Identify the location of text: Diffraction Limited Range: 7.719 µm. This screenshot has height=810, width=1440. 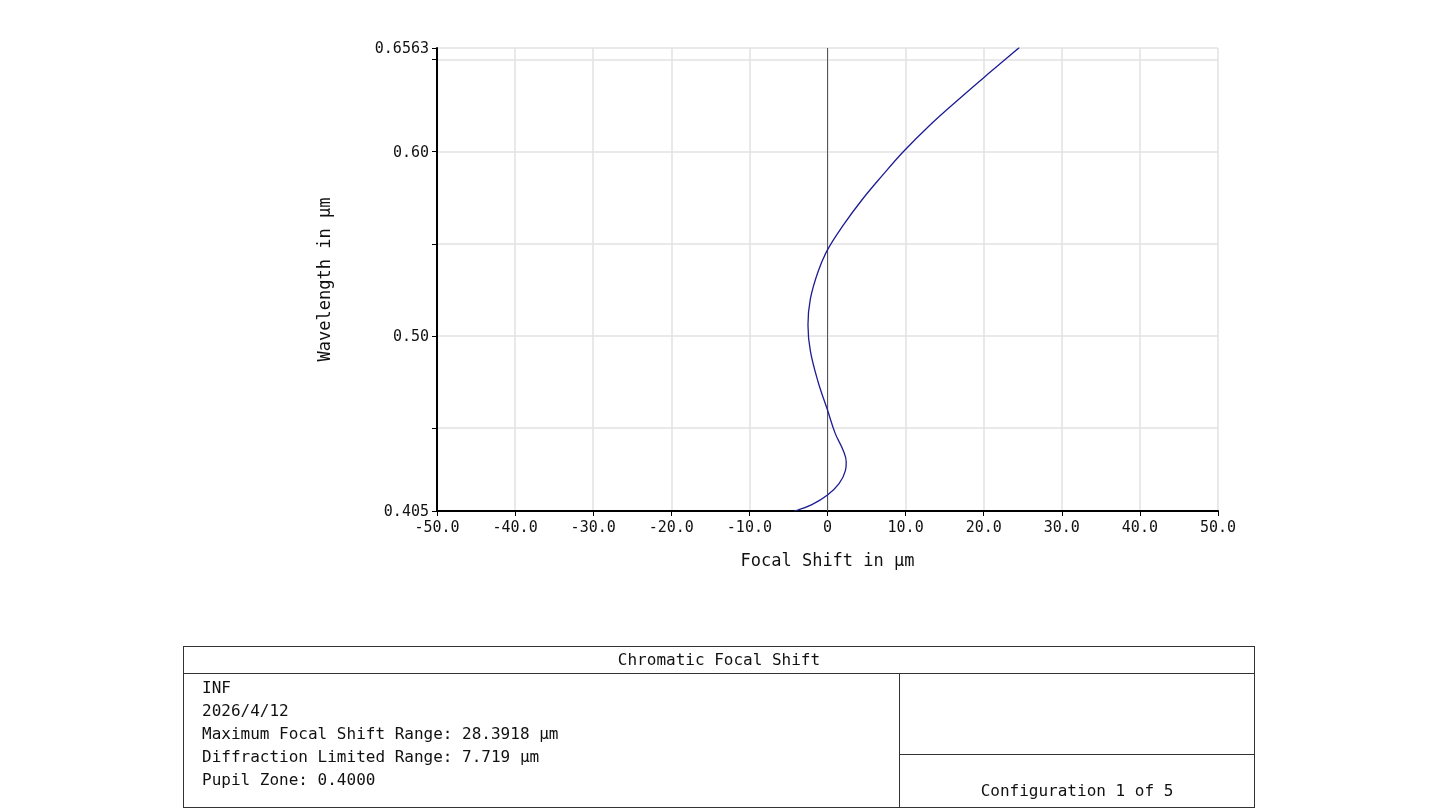
(371, 757).